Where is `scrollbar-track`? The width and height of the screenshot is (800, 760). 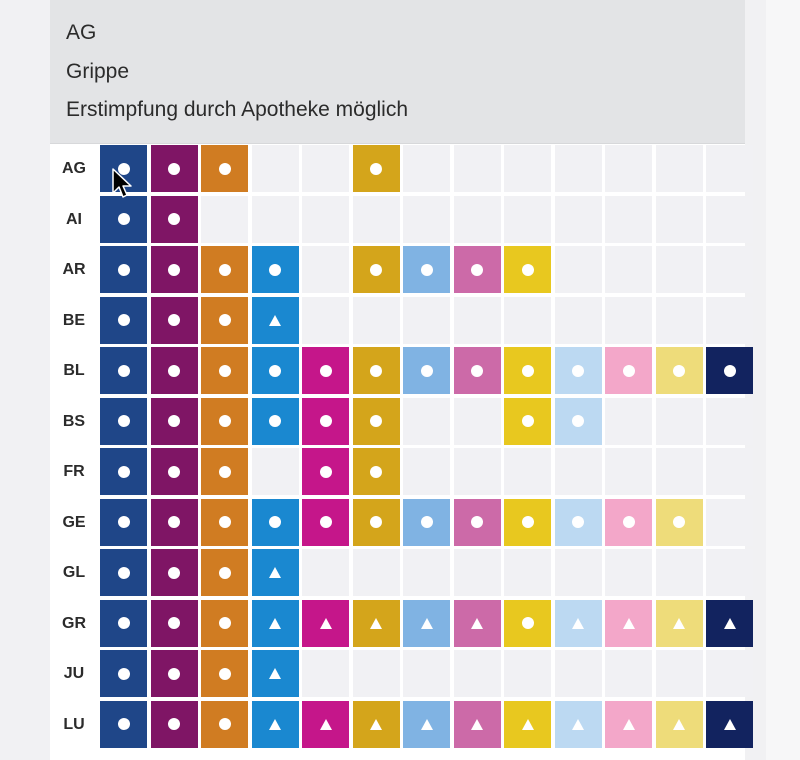 scrollbar-track is located at coordinates (783, 380).